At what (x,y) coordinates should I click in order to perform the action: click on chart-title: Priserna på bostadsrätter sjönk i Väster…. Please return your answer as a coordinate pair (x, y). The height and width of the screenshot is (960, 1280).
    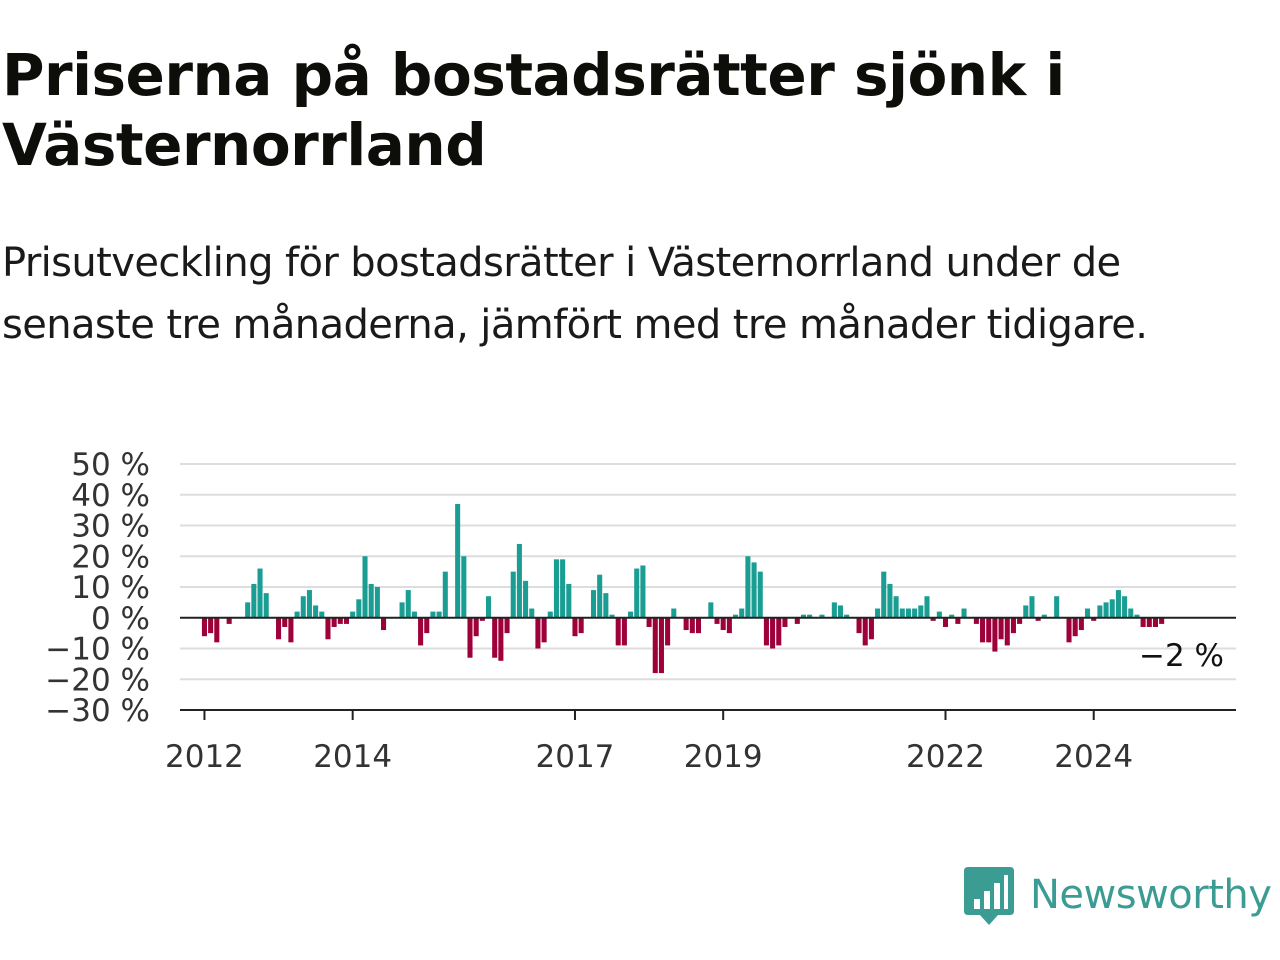
    Looking at the image, I should click on (533, 110).